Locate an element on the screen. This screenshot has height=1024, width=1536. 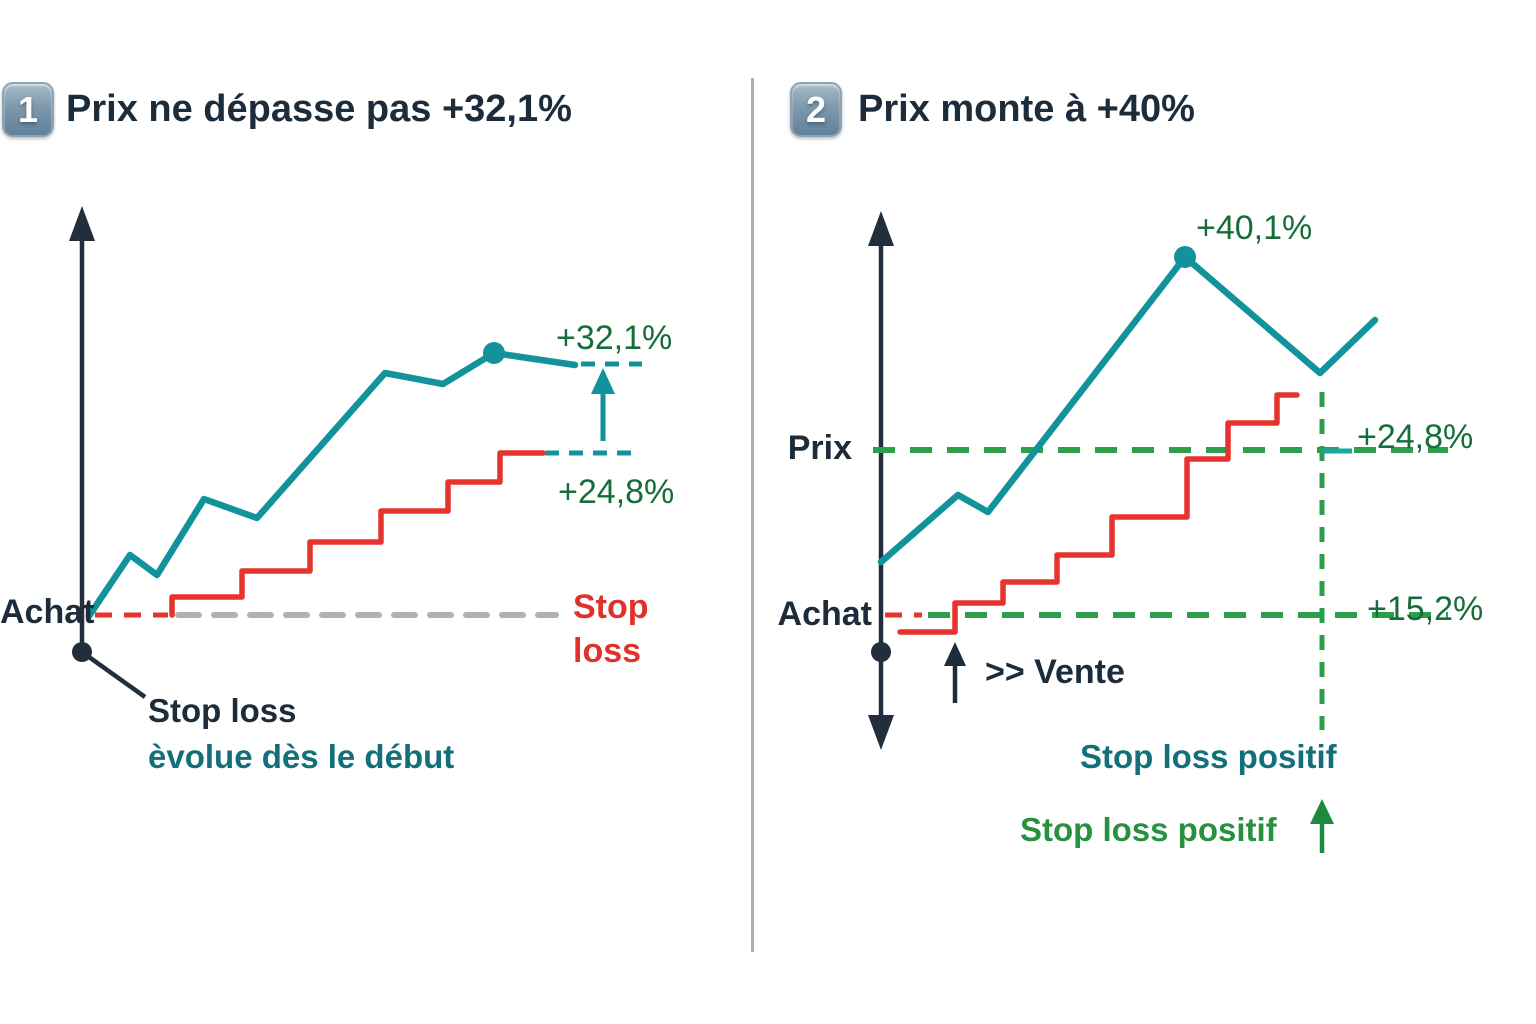
panel1-stop-loss-word1: Stop is located at coordinates (611, 607).